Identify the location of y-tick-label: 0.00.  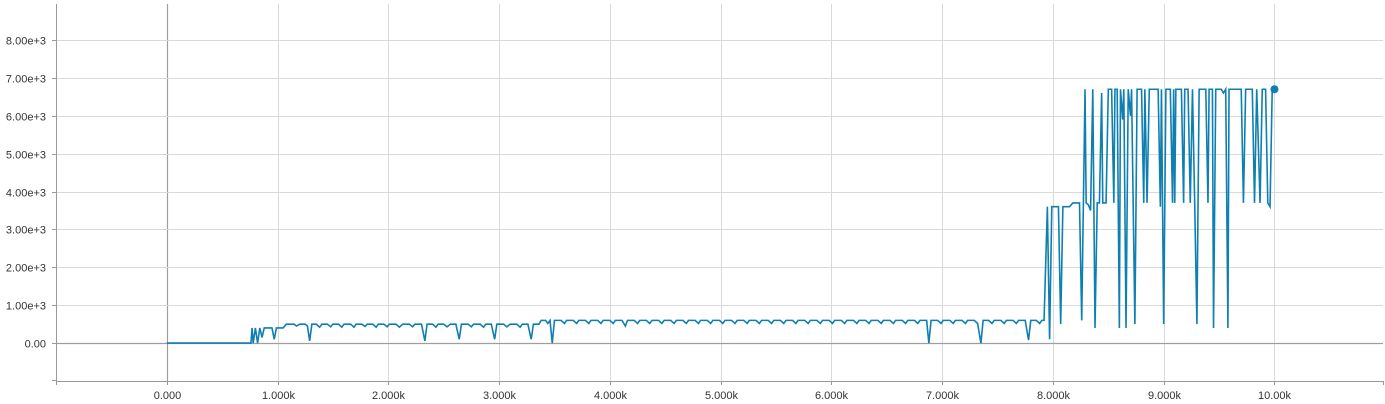
(35, 345).